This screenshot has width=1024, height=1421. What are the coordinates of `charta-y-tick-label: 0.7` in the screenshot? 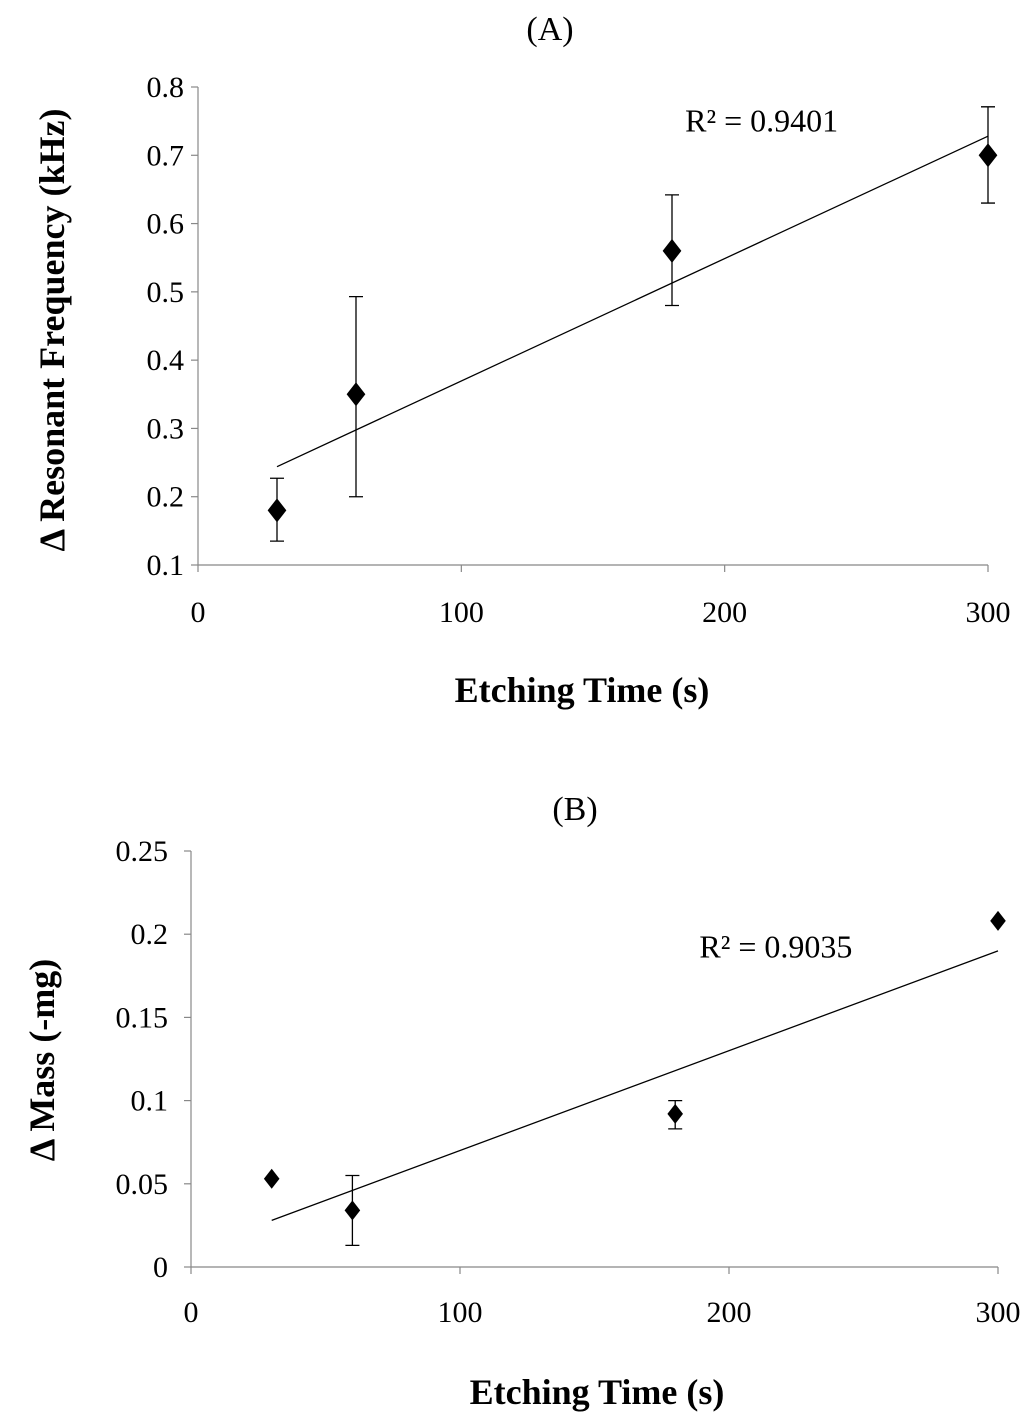 It's located at (166, 155).